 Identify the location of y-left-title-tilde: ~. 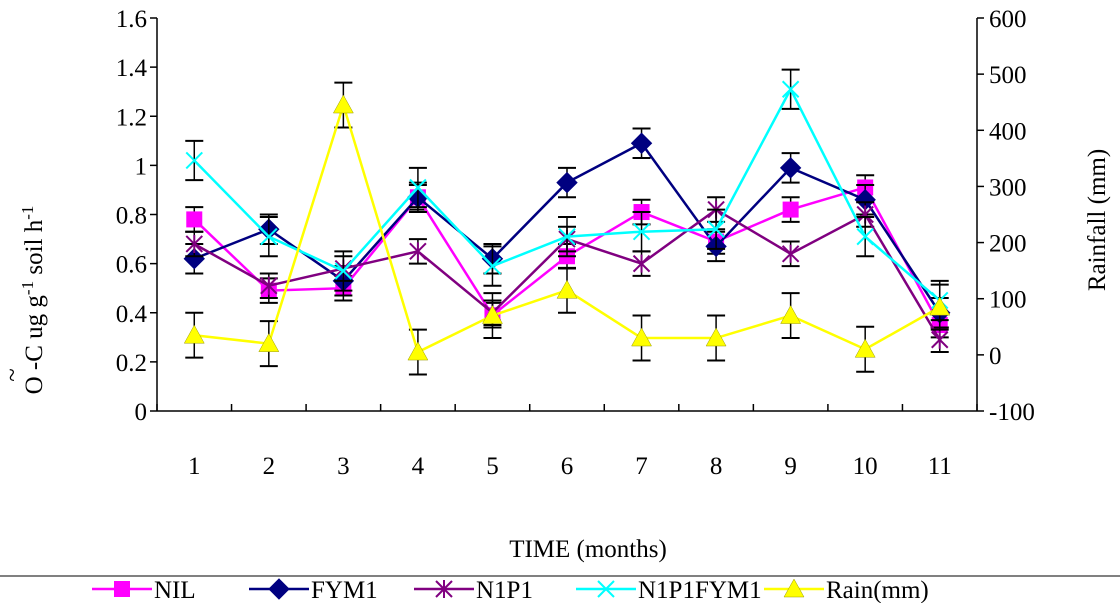
(13, 375).